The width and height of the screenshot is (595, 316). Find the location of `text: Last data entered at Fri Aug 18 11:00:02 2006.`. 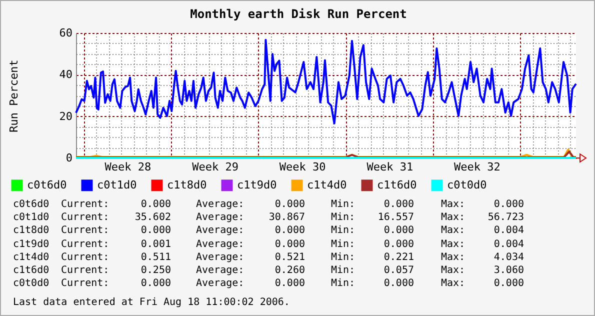

text: Last data entered at Fri Aug 18 11:00:02 2006. is located at coordinates (151, 302).